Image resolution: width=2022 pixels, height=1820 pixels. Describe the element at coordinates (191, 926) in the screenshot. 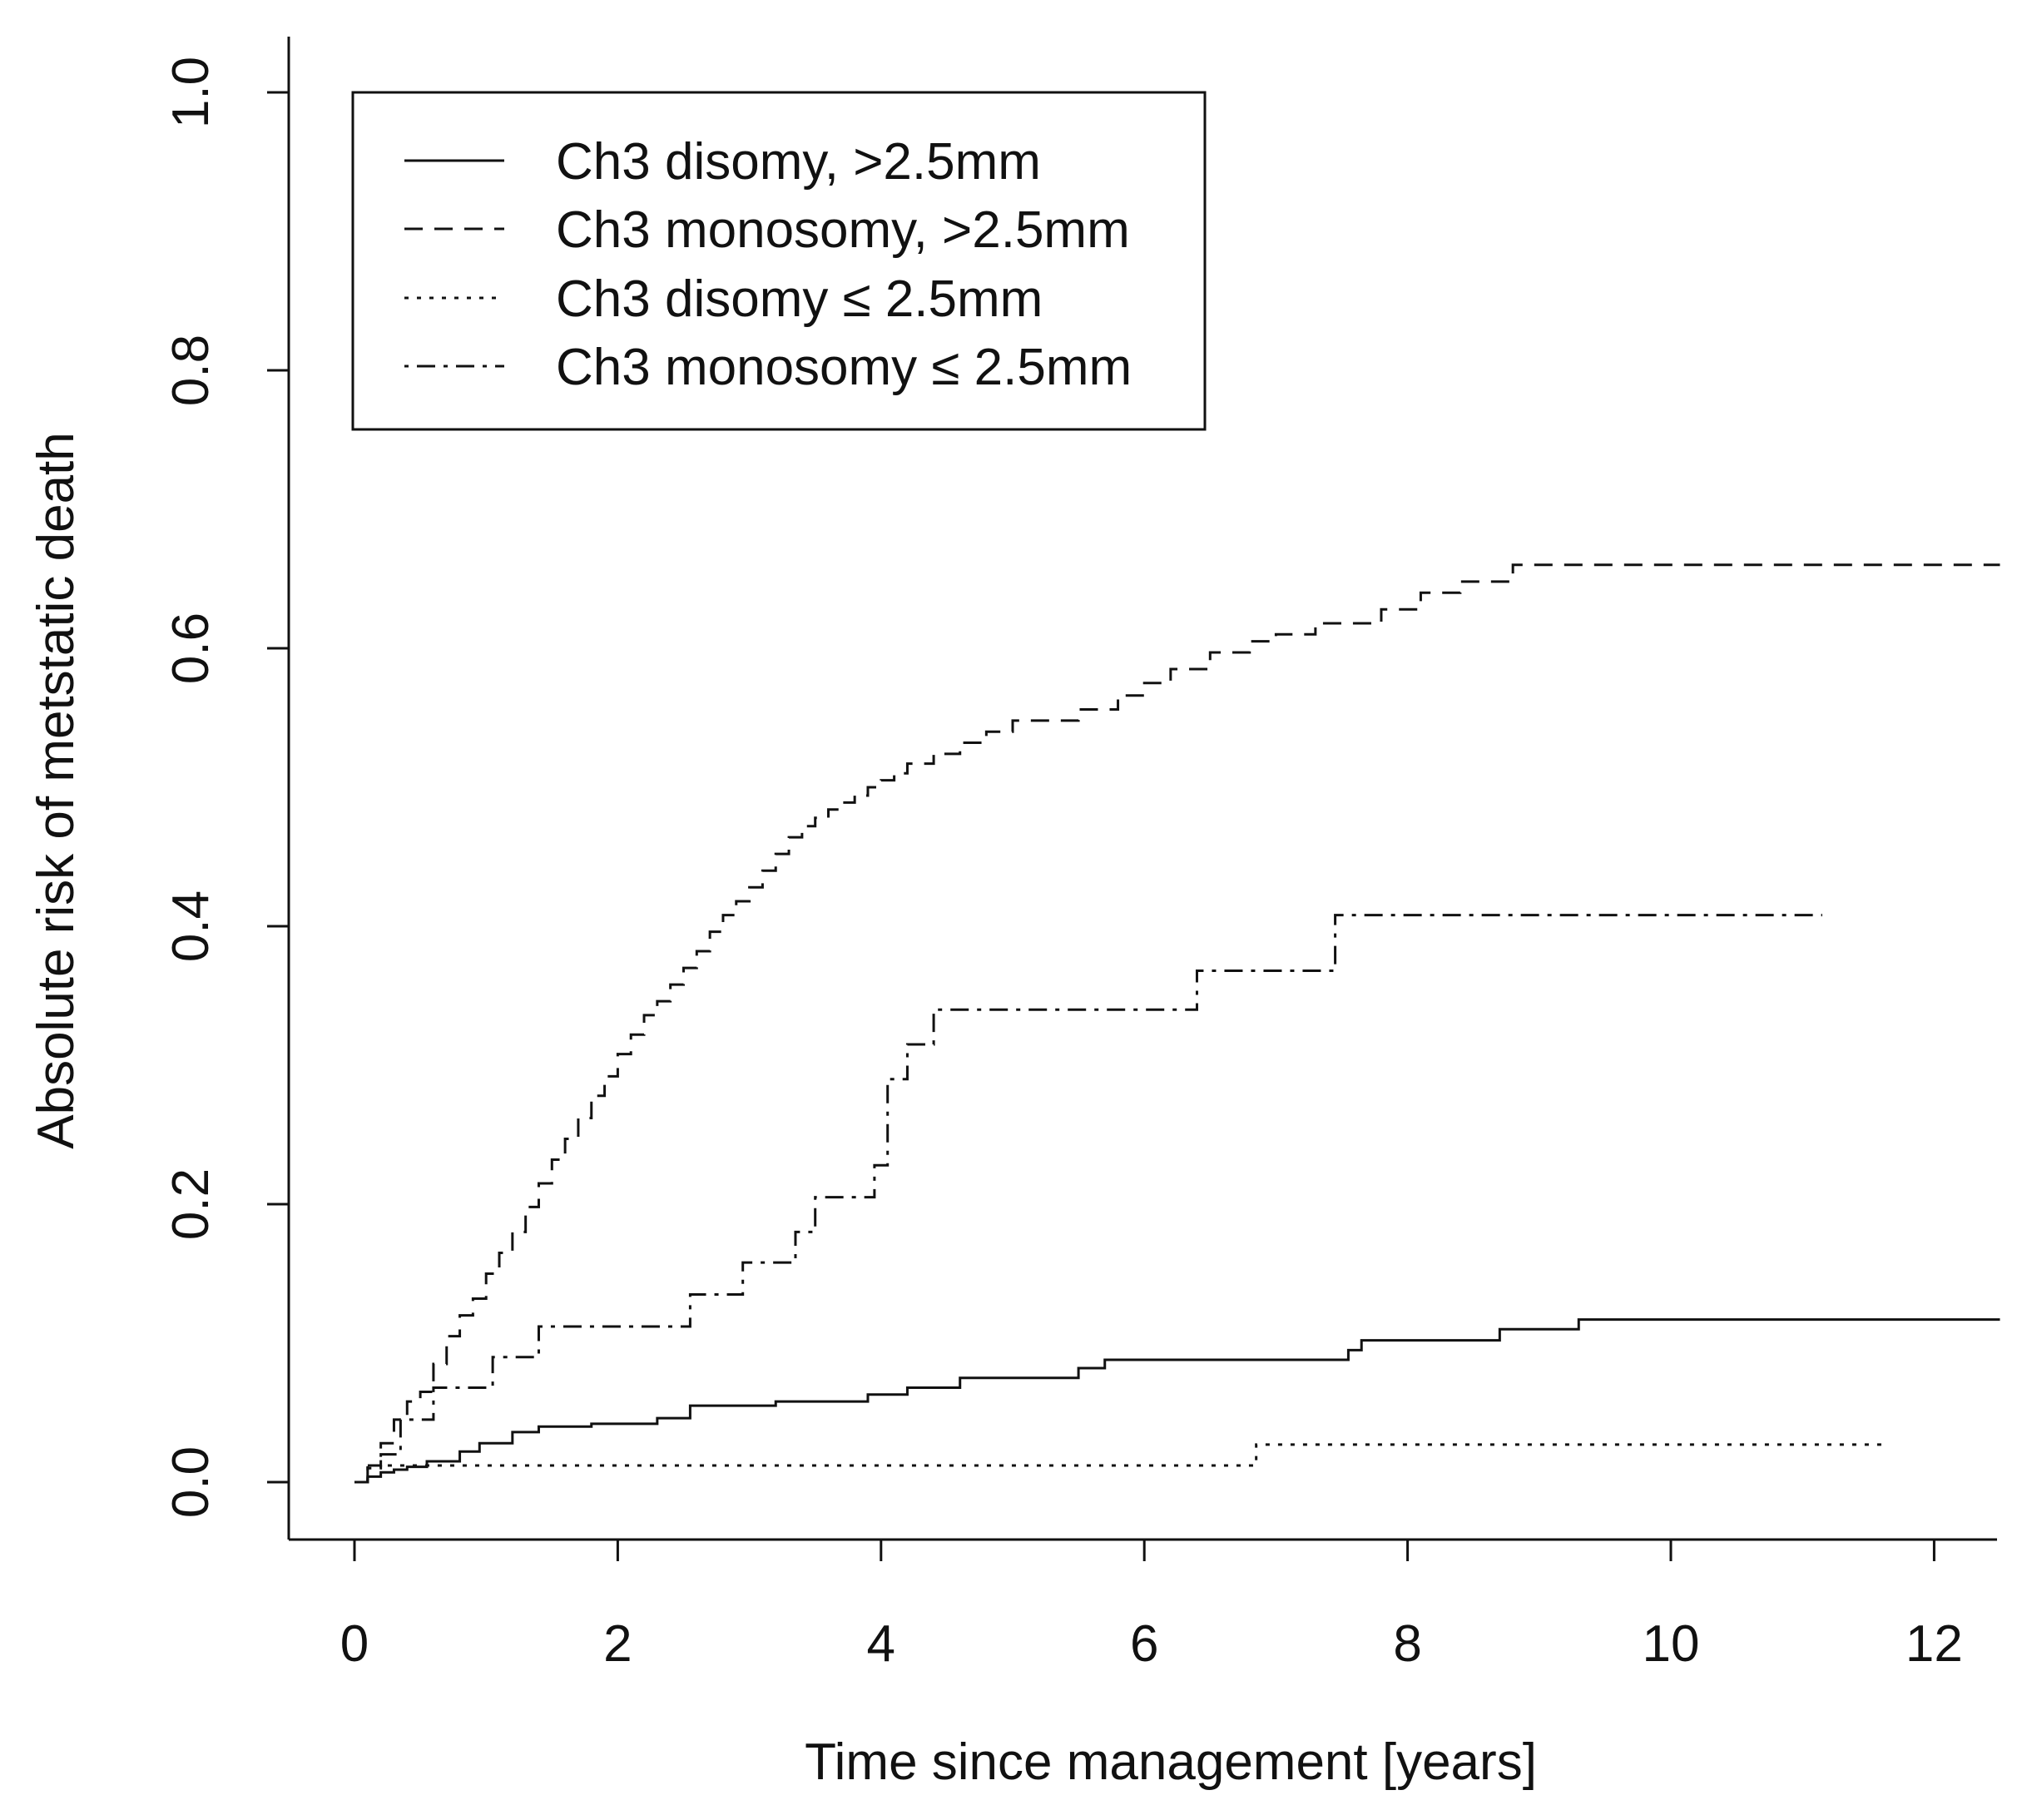

I see `y-tick-label: 0.4` at that location.